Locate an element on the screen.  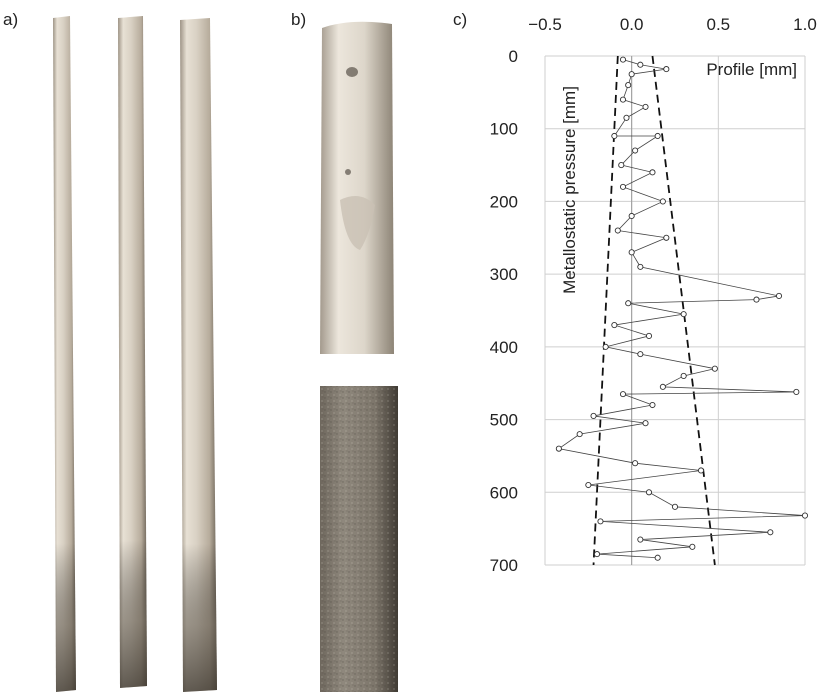
y-tick-label: 200 is located at coordinates (504, 201).